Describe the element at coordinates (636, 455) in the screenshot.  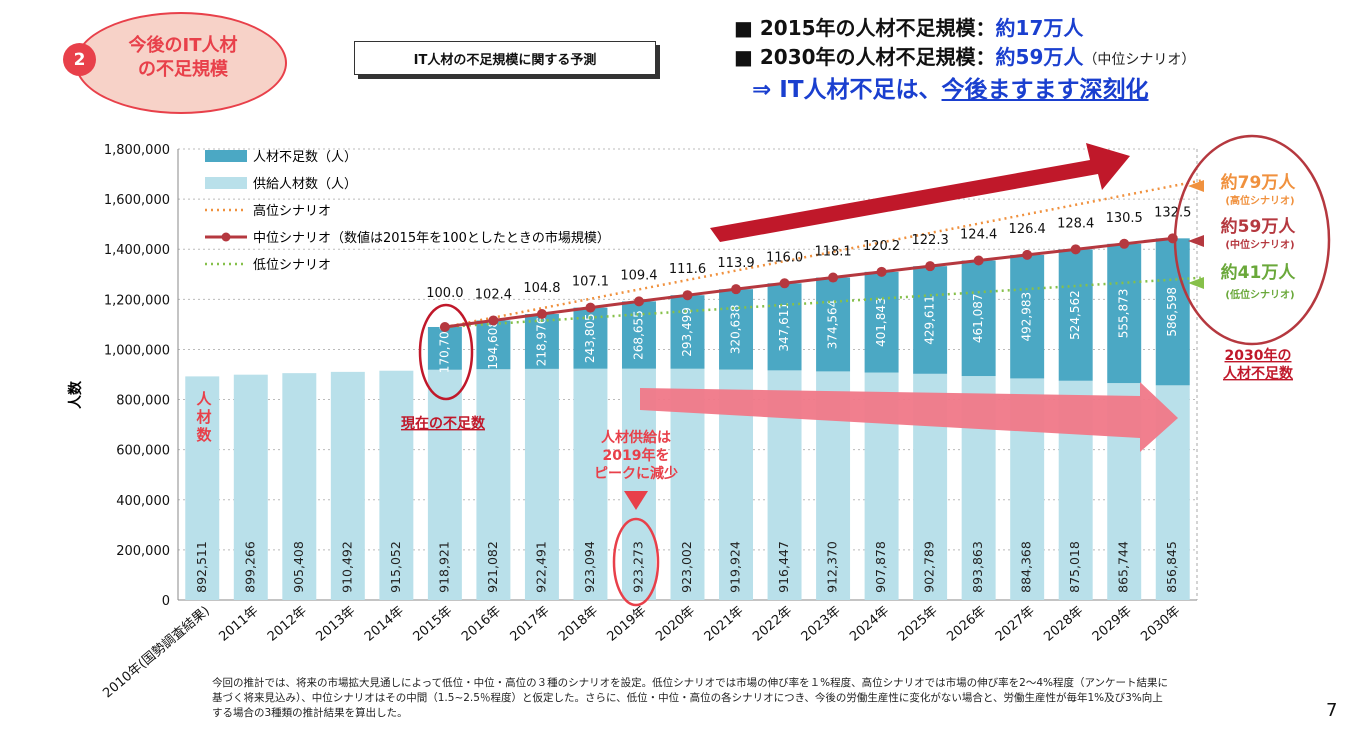
I see `supply-peak-callout: 人材供給は 2019年を ピークに減少` at that location.